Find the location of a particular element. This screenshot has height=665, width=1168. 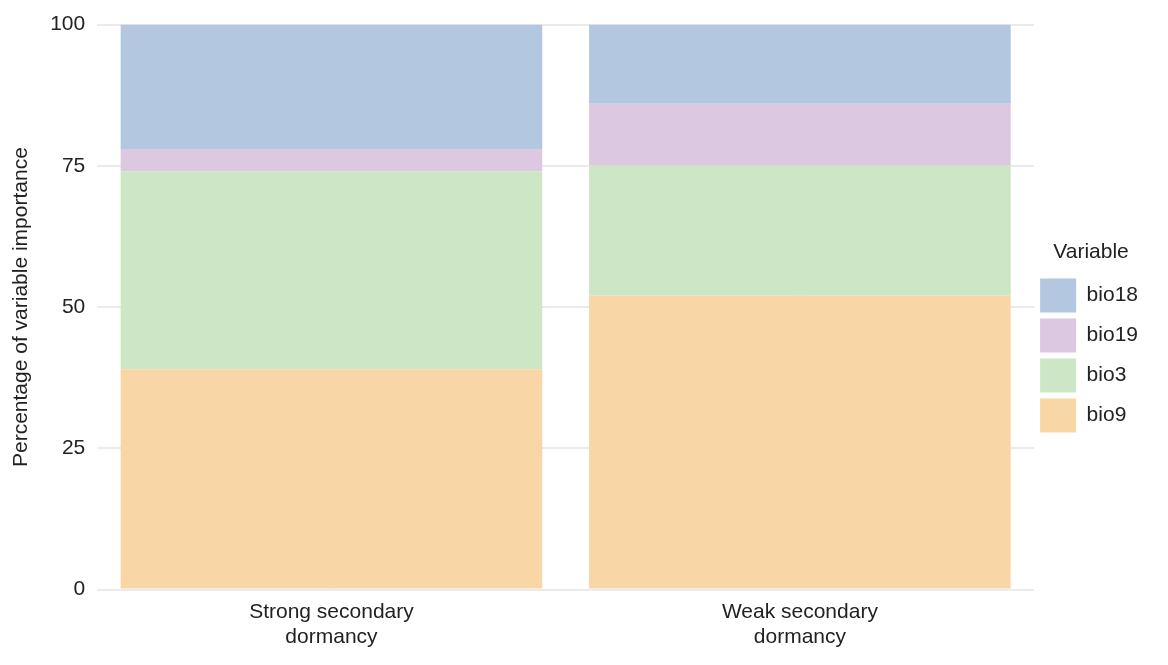

x-tick-label: Weak secondary dormancy is located at coordinates (800, 623).